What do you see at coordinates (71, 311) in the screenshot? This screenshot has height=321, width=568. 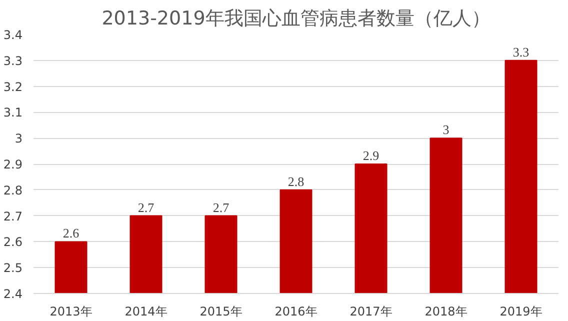 I see `x-tick-label: 2013年` at bounding box center [71, 311].